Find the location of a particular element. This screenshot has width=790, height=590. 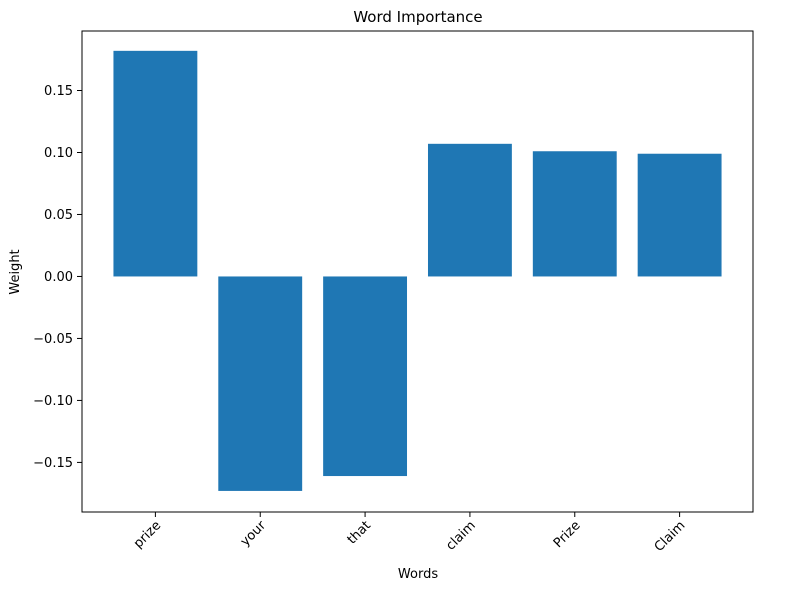

x-tick-label: that is located at coordinates (359, 532).